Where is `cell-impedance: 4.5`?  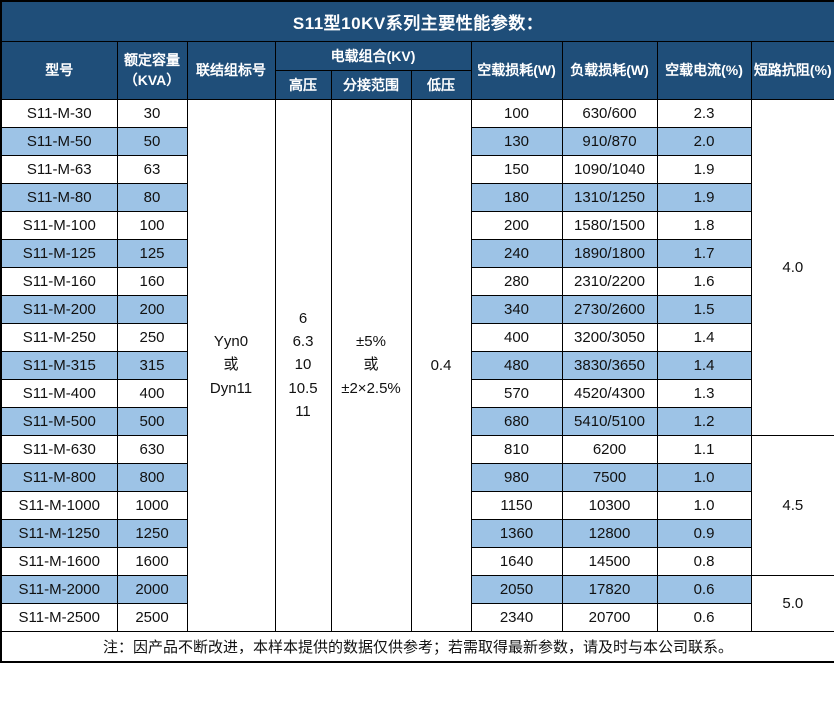
cell-impedance: 4.5 is located at coordinates (792, 505).